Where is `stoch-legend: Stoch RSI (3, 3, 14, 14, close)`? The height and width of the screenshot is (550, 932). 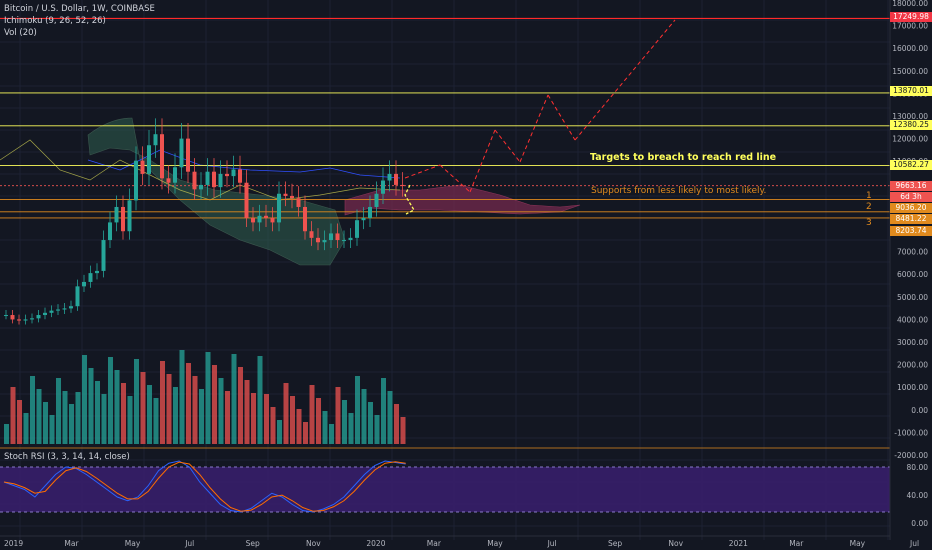 stoch-legend: Stoch RSI (3, 3, 14, 14, close) is located at coordinates (67, 457).